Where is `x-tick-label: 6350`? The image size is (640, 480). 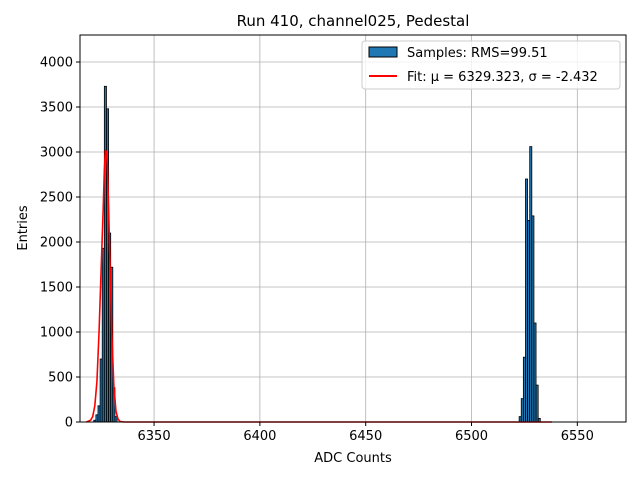
x-tick-label: 6350 is located at coordinates (154, 436).